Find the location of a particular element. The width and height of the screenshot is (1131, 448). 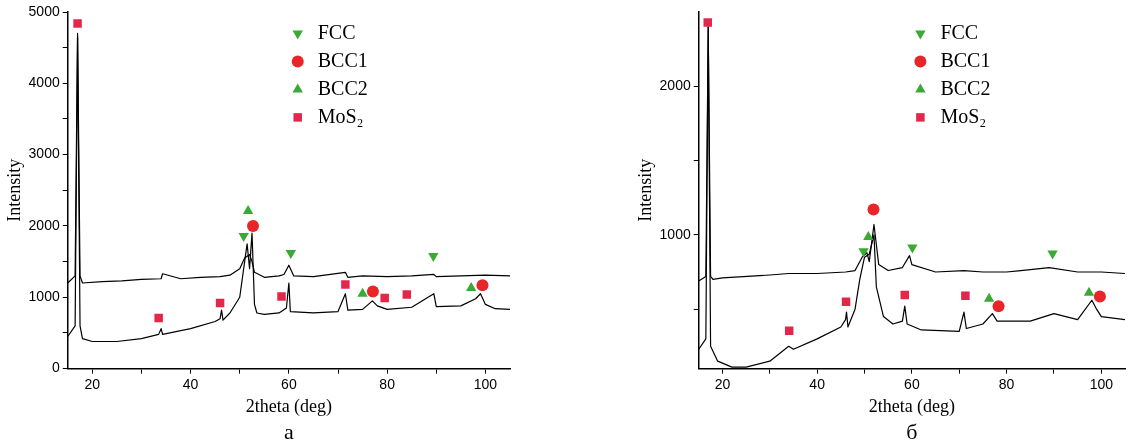

text: б is located at coordinates (912, 431).